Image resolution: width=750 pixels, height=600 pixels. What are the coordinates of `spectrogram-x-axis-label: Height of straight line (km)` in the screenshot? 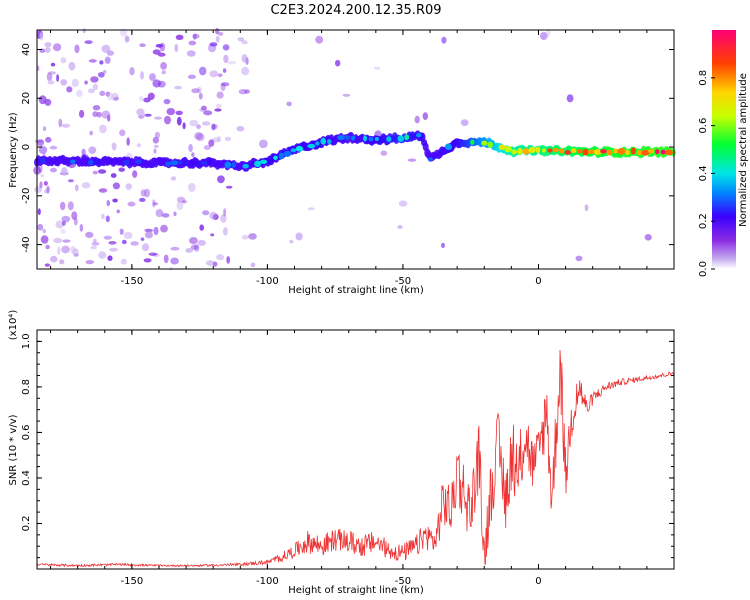 It's located at (356, 290).